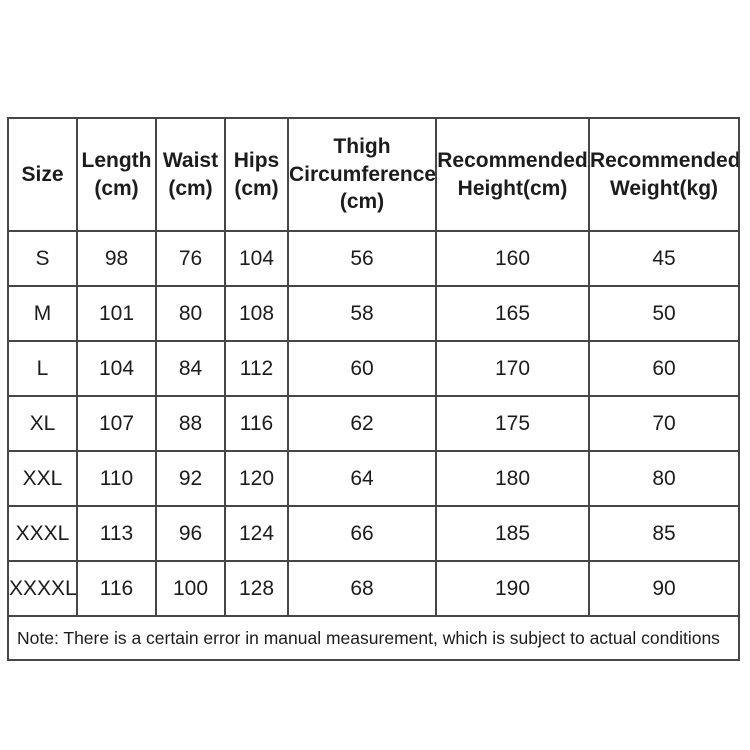  What do you see at coordinates (664, 313) in the screenshot?
I see `cell-weight: 50` at bounding box center [664, 313].